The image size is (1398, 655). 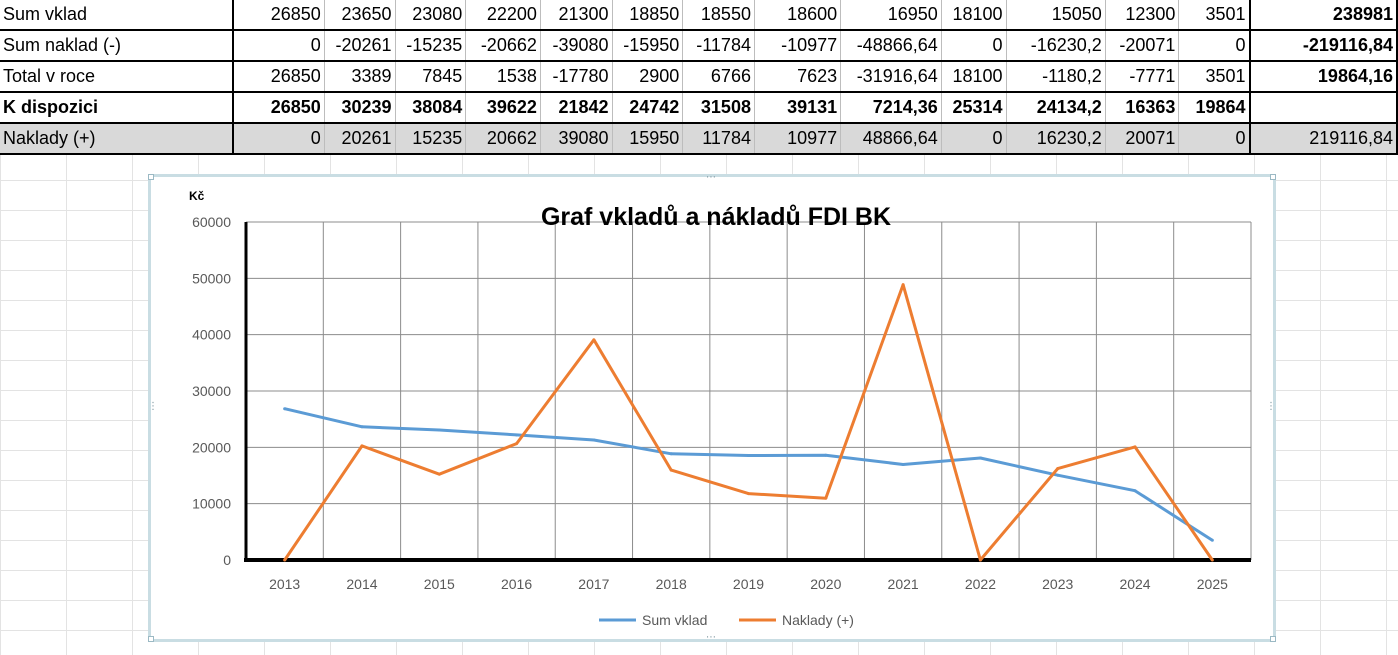 I want to click on table-cell: 21300, so click(x=576, y=15).